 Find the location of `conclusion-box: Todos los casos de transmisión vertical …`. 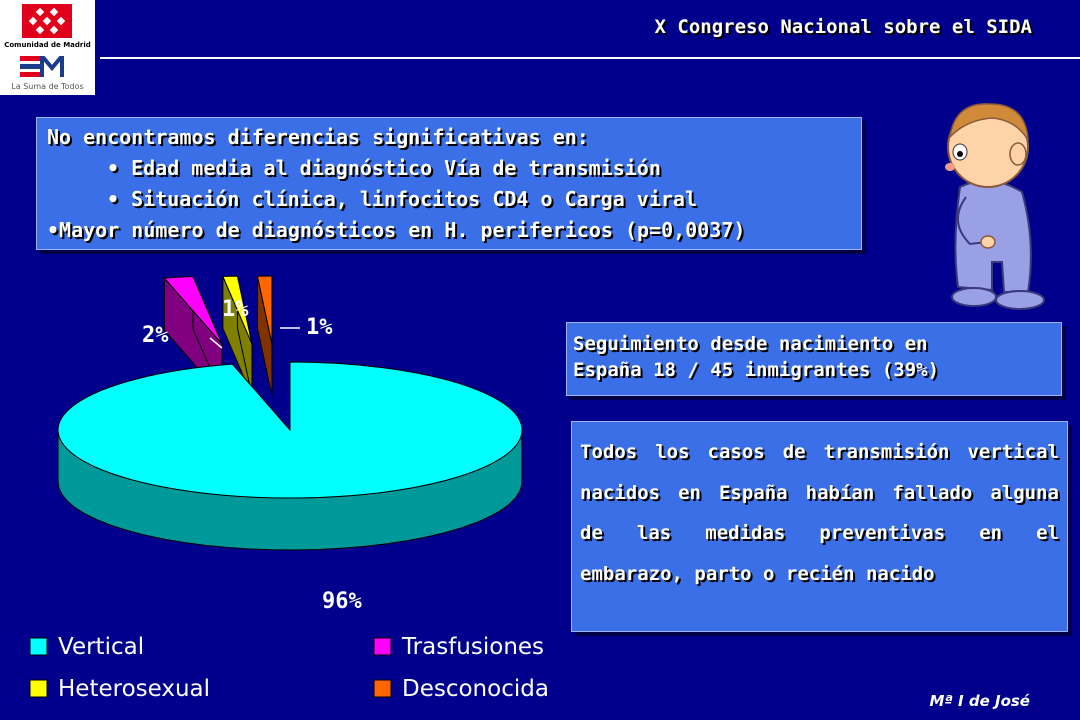

conclusion-box: Todos los casos de transmisión vertical … is located at coordinates (819, 526).